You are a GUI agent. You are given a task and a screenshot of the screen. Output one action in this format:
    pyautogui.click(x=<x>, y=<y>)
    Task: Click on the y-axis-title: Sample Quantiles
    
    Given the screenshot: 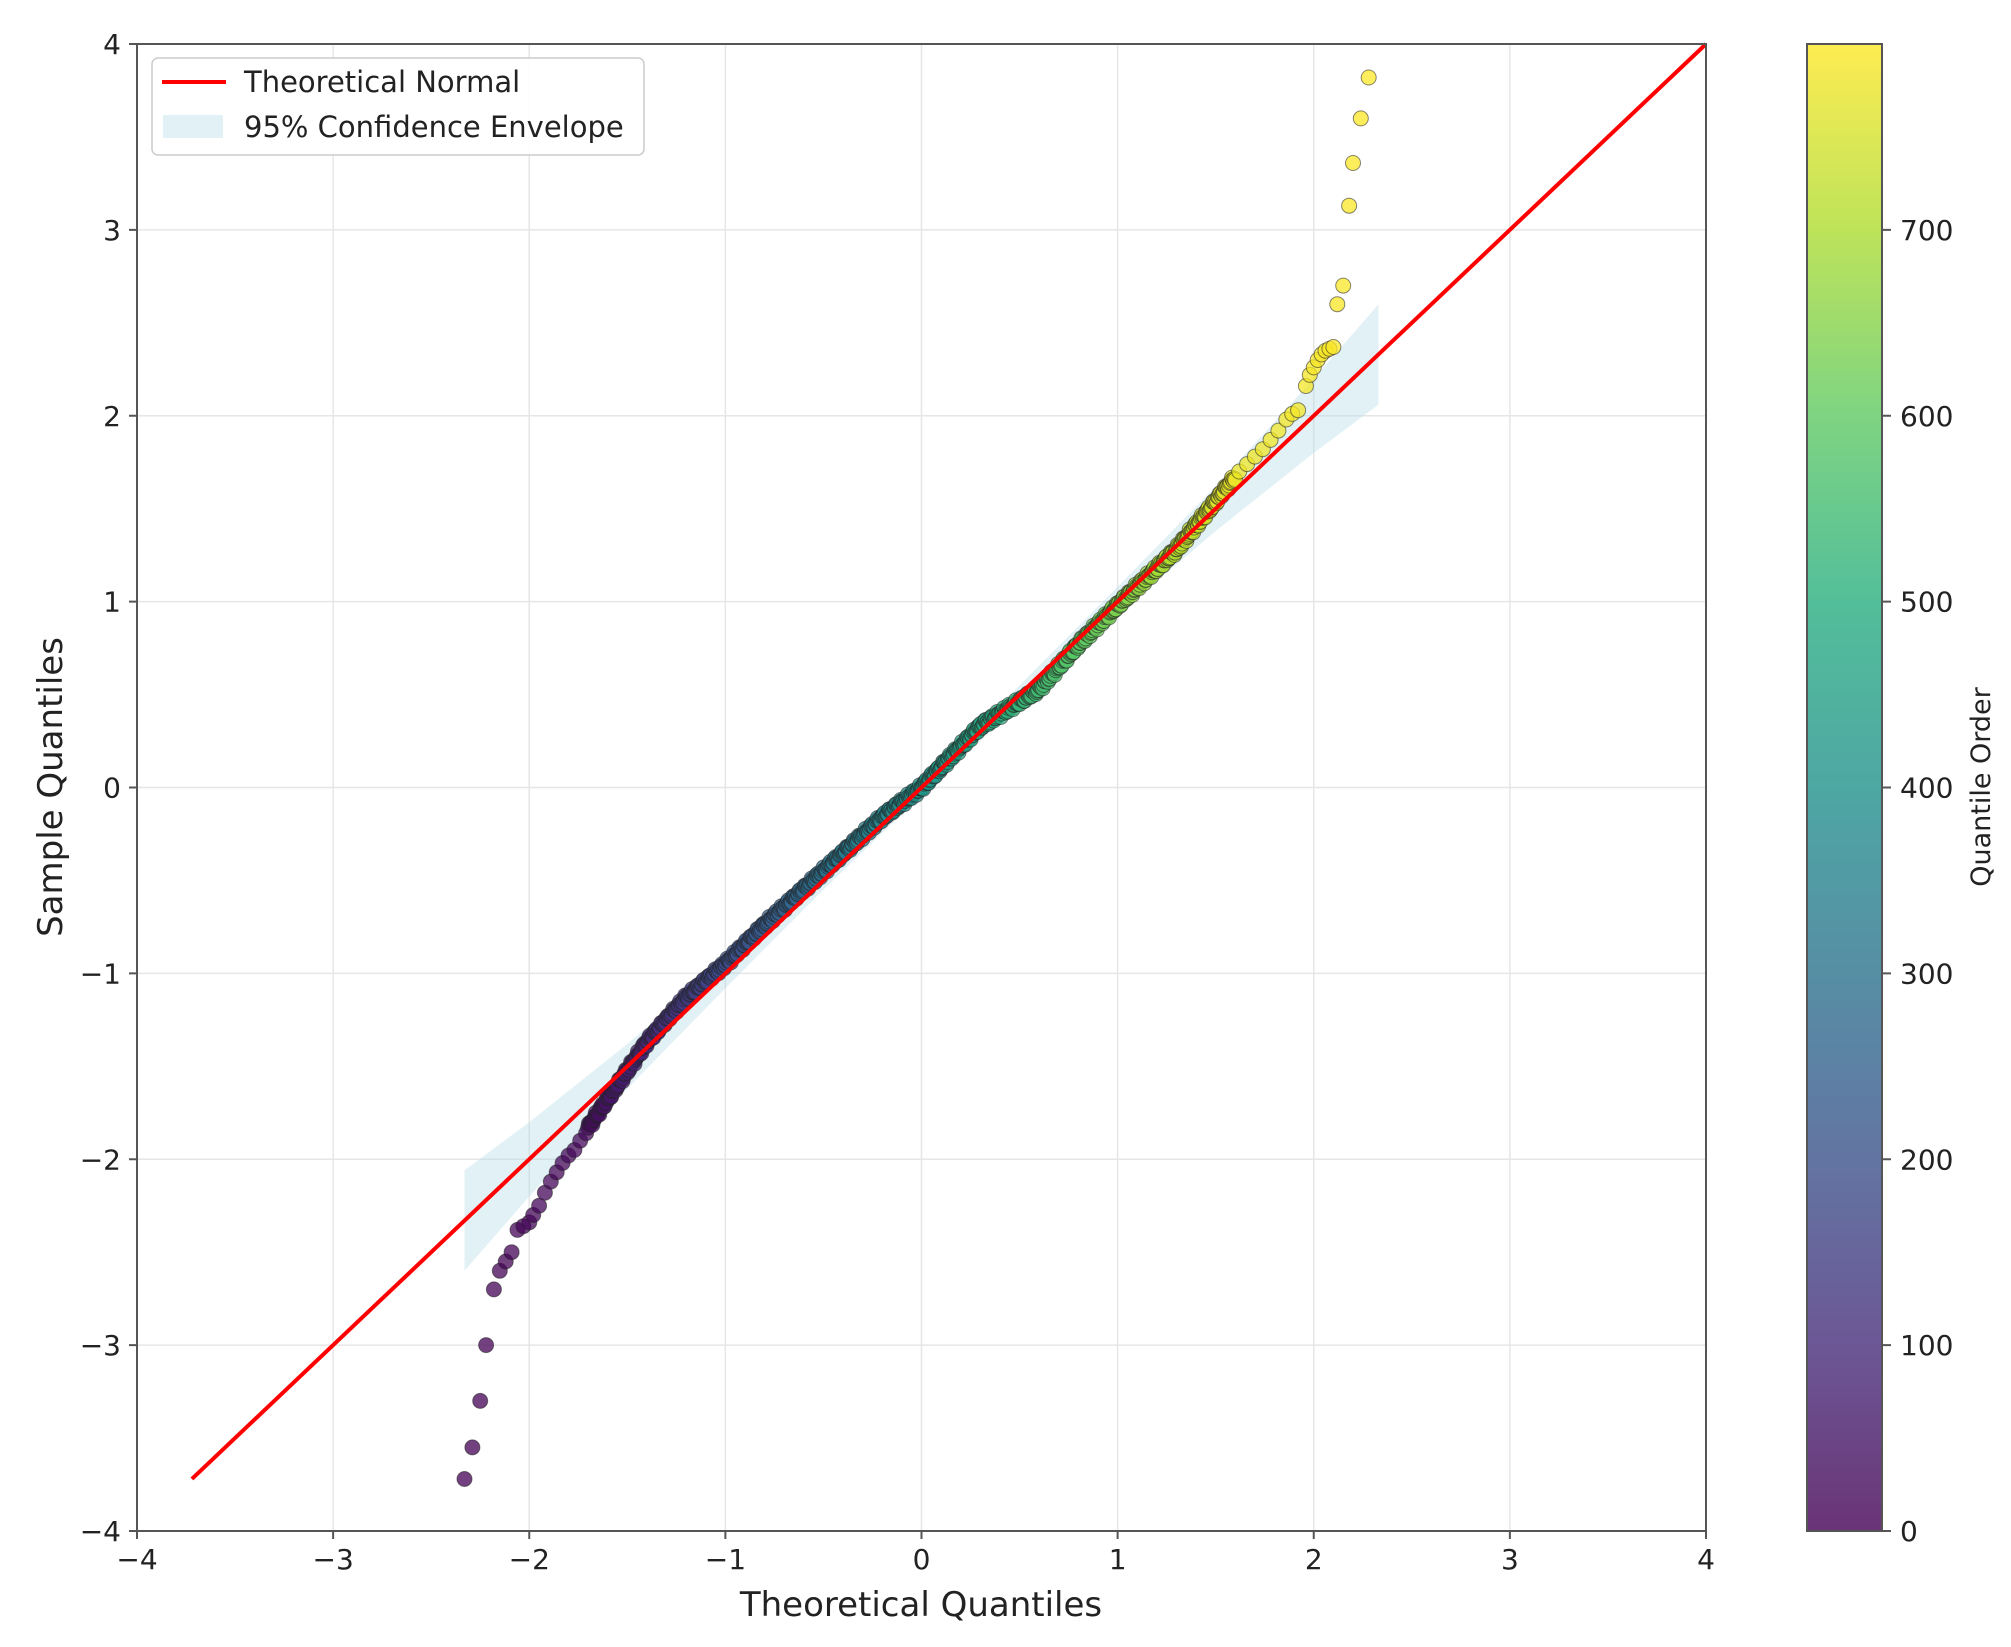 What is the action you would take?
    pyautogui.click(x=51, y=787)
    